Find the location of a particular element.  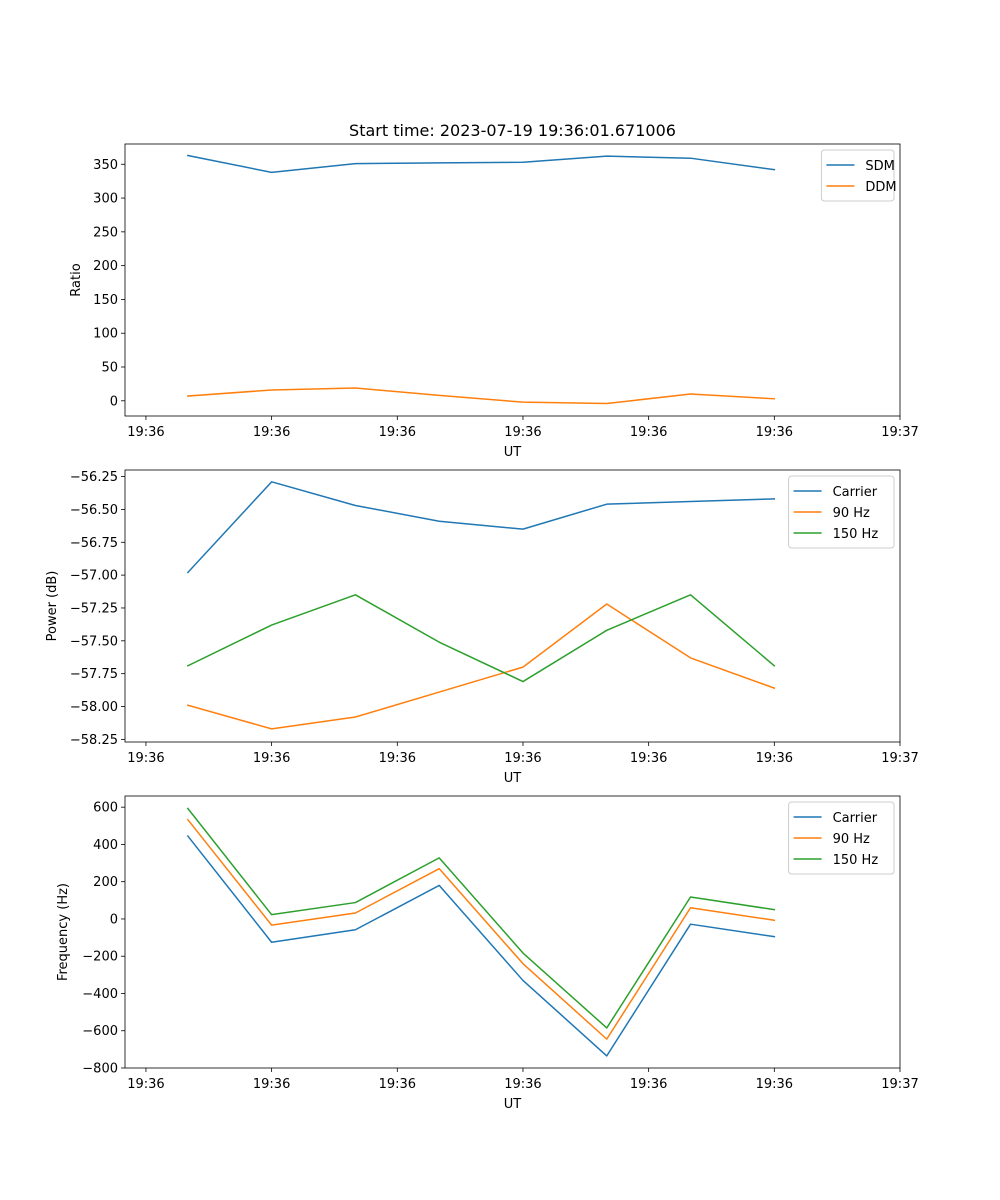

y-tick-label: −56.50 is located at coordinates (94, 510).